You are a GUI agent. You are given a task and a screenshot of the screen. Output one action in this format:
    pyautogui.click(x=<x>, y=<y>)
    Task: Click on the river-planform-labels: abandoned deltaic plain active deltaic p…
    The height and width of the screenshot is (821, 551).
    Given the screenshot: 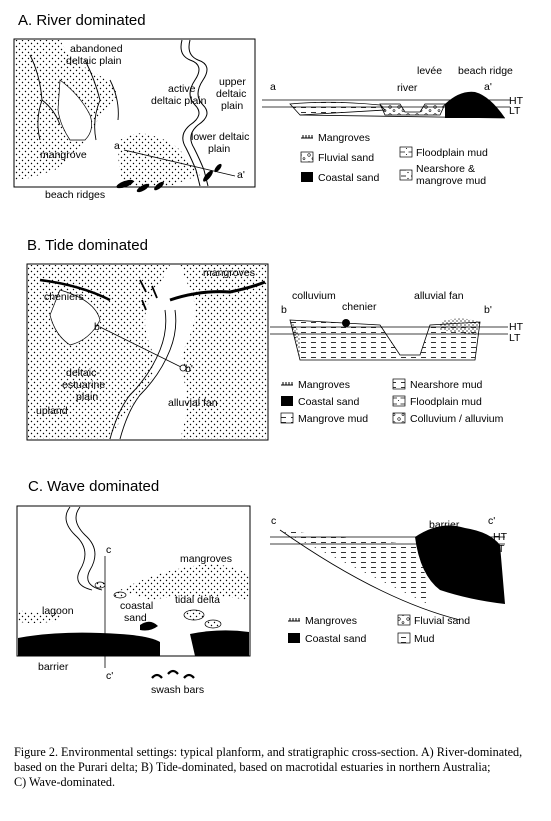 What is the action you would take?
    pyautogui.click(x=144, y=122)
    